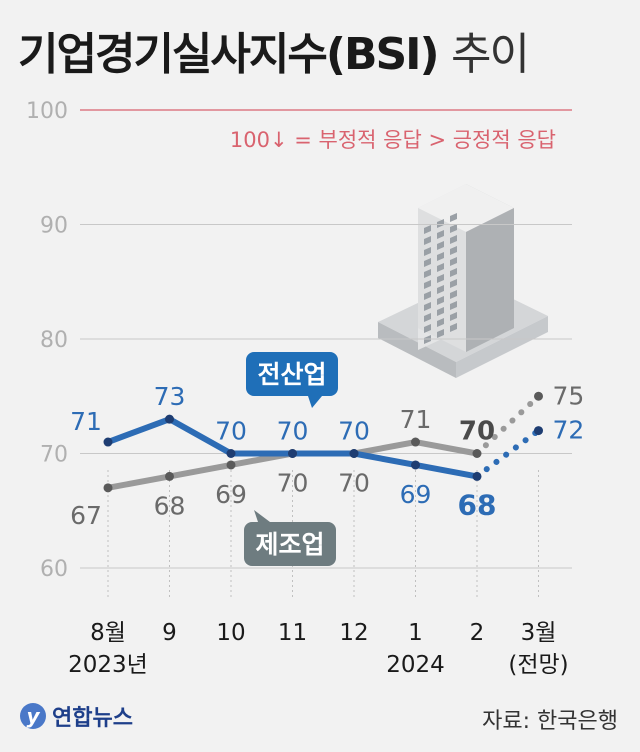  Describe the element at coordinates (92, 718) in the screenshot. I see `logo-text: 연합뉴스` at that location.